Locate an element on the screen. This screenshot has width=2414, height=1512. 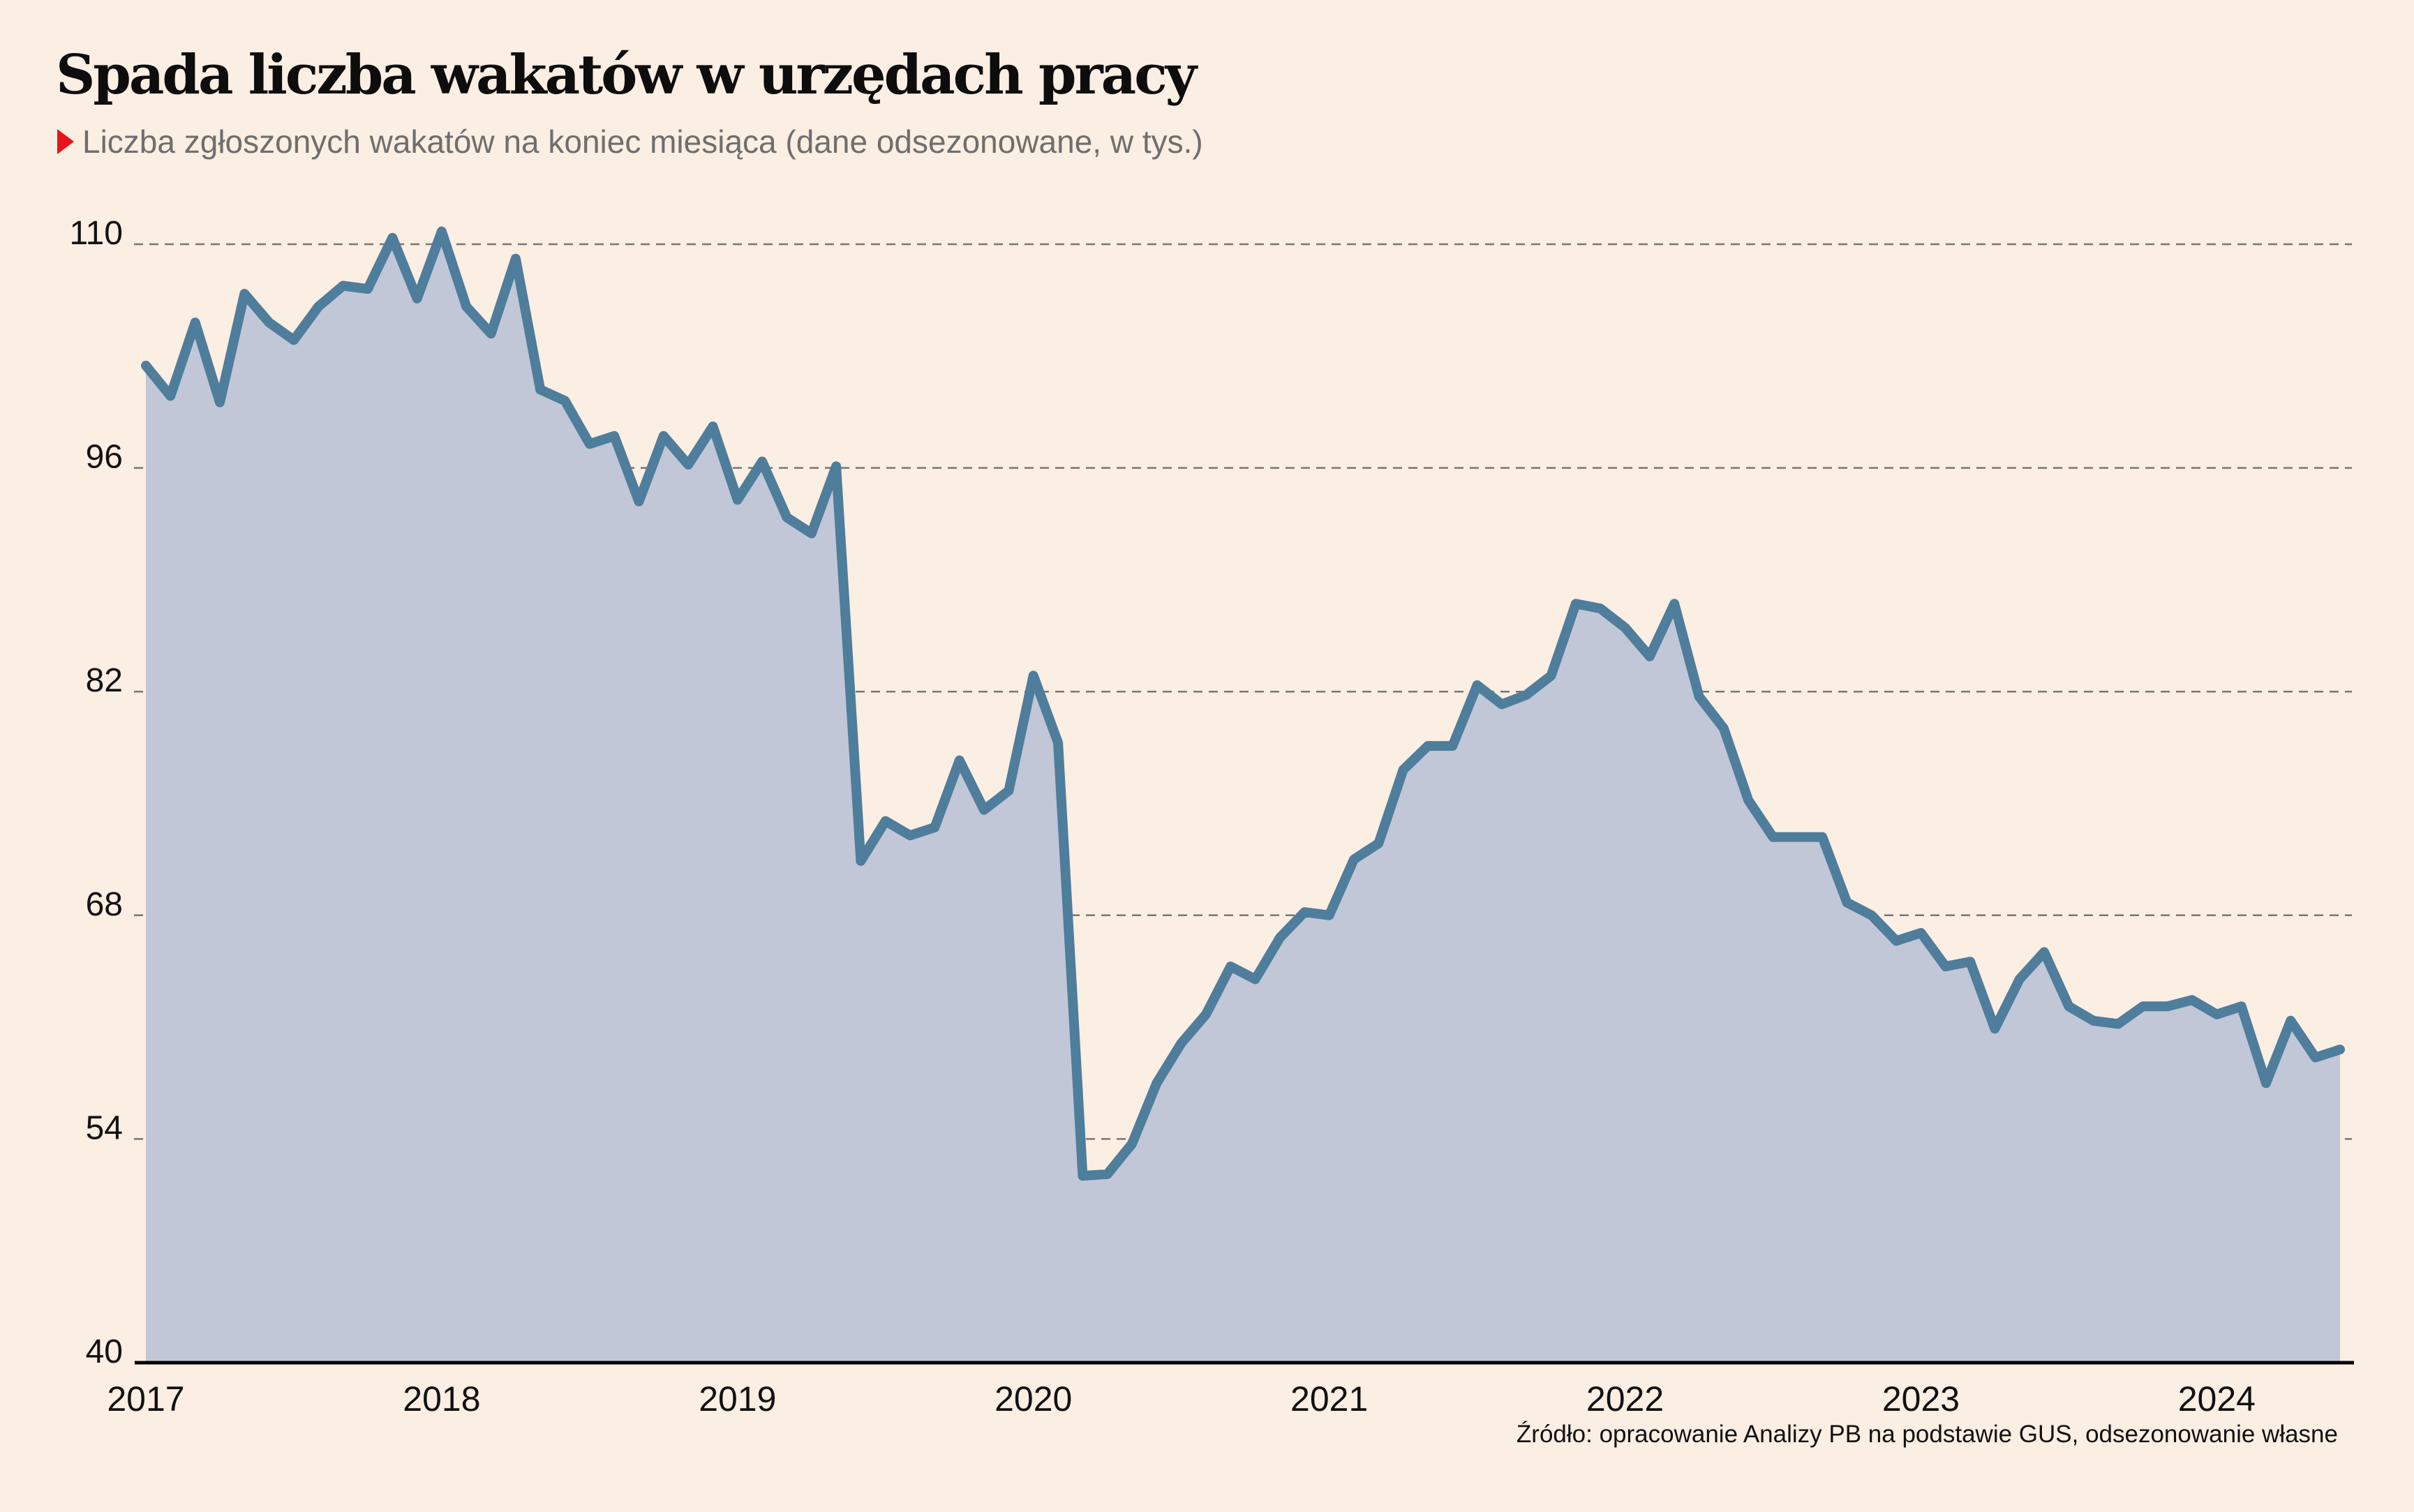
y-tick-label: 82 is located at coordinates (105, 680).